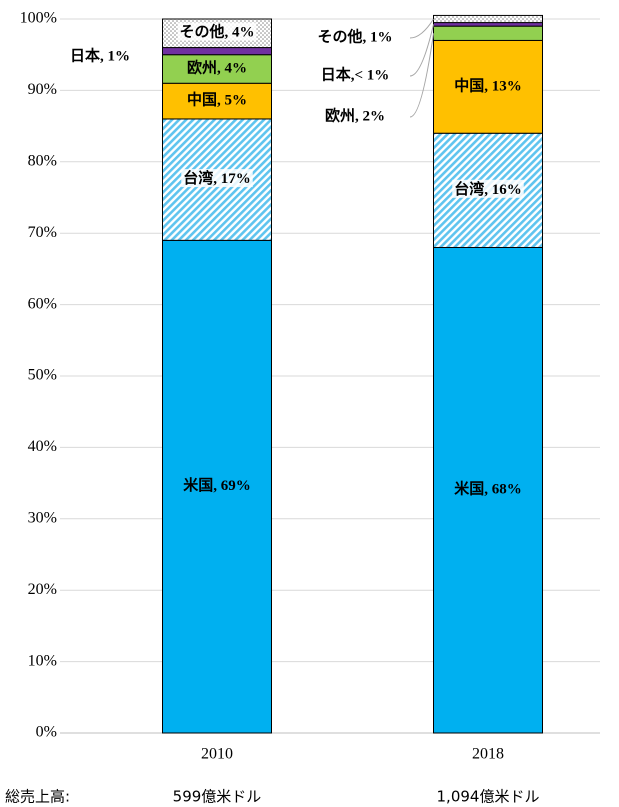 This screenshot has width=619, height=807. What do you see at coordinates (42, 375) in the screenshot?
I see `y-tick-label: 50%` at bounding box center [42, 375].